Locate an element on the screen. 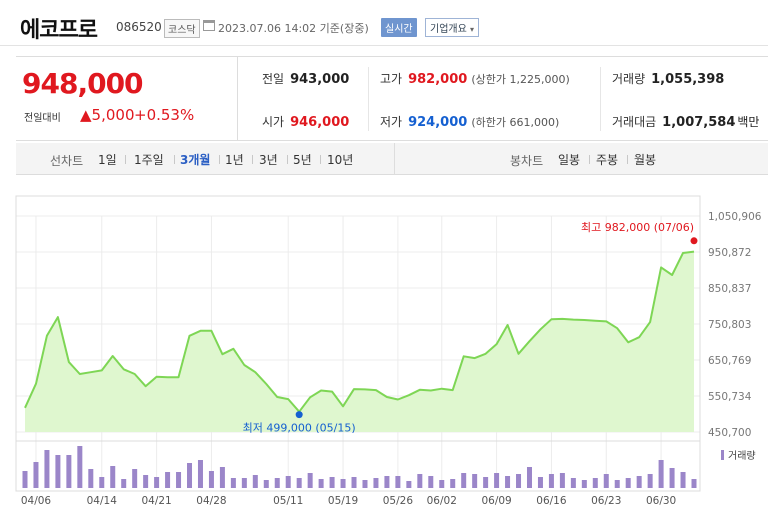 The height and width of the screenshot is (522, 768). y-tick-label: 750,803 is located at coordinates (729, 325).